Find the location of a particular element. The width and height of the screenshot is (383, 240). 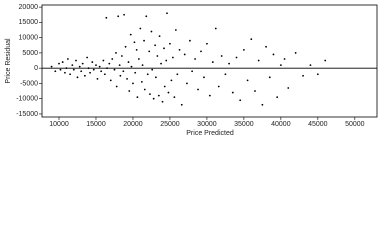

x-tick-label: 40000 is located at coordinates (281, 124).